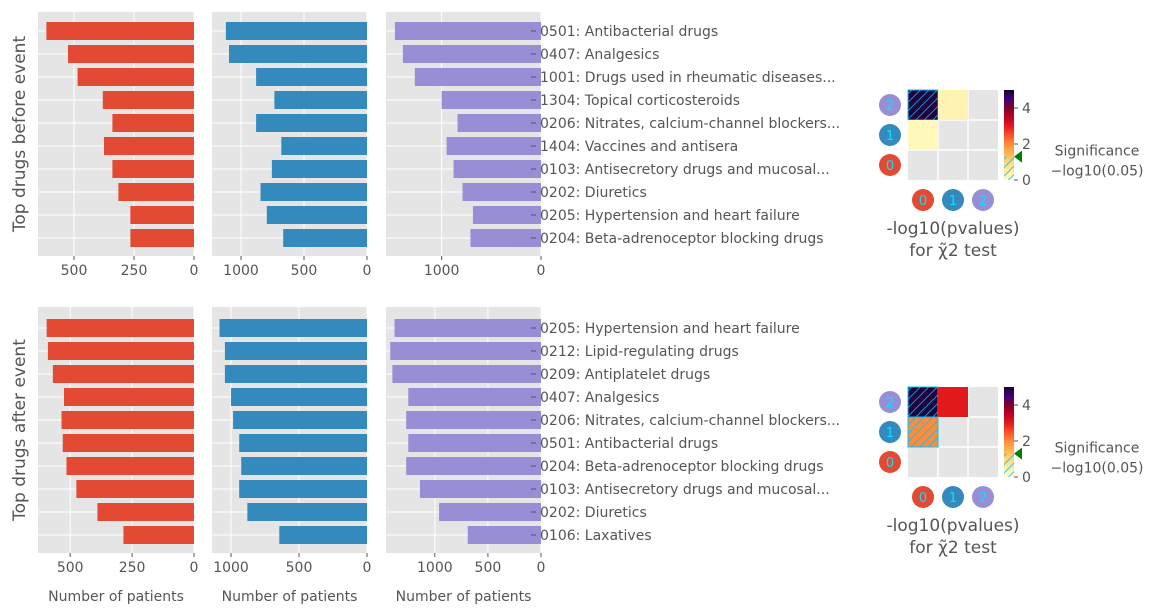 Image resolution: width=1157 pixels, height=615 pixels. What do you see at coordinates (465, 456) in the screenshot?
I see `panel-after-2: 1000 500 0 Number of patients` at bounding box center [465, 456].